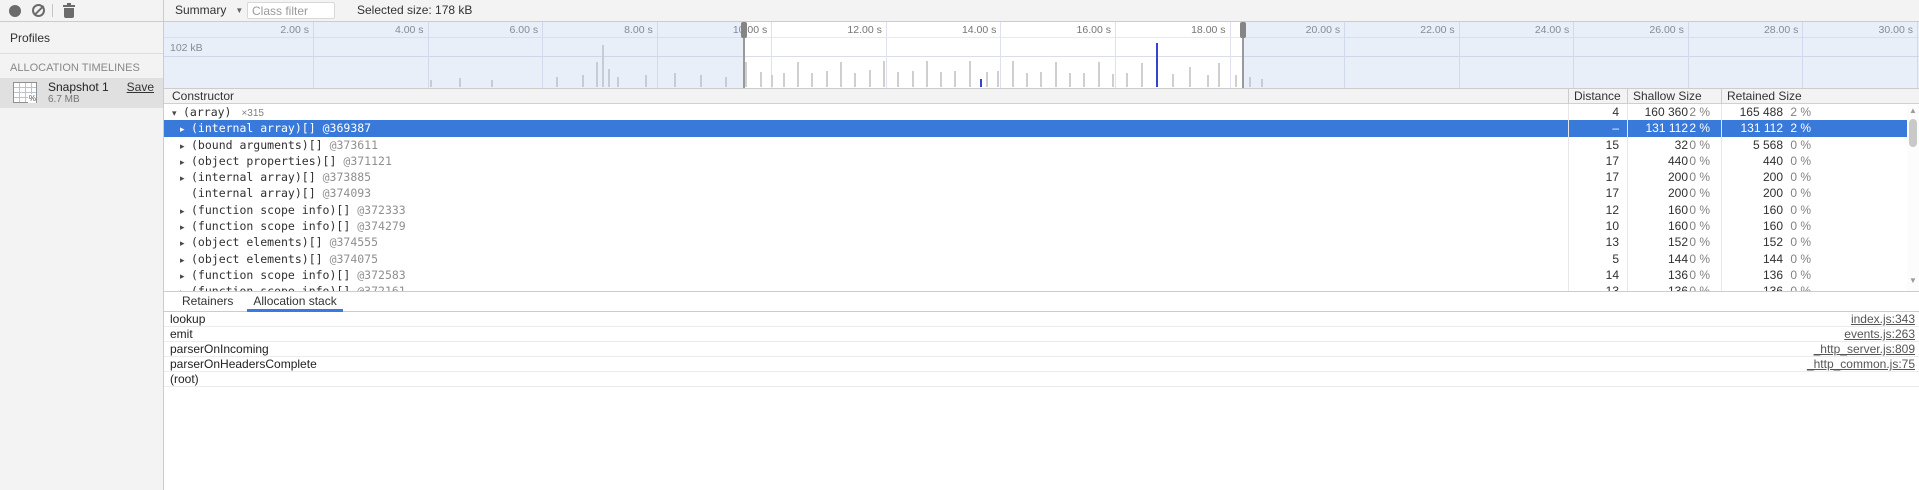 This screenshot has height=490, width=1919. I want to click on stack-function-name: parserOnHeadersComplete, so click(243, 364).